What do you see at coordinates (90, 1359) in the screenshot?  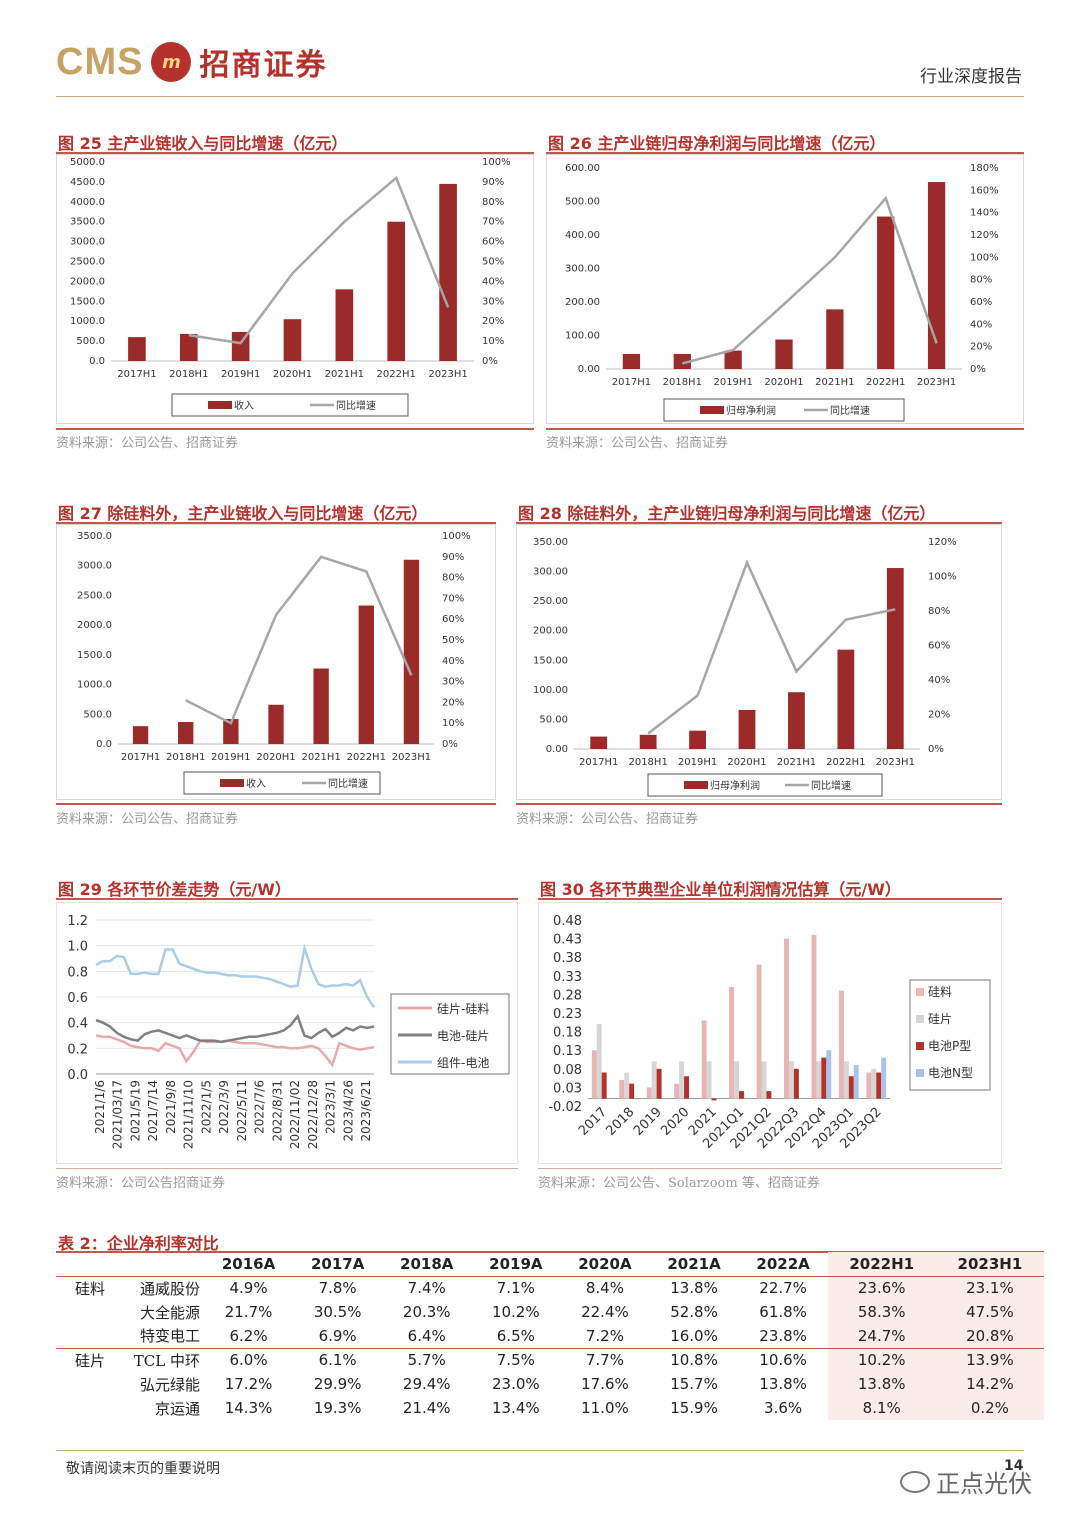 I see `row-category: 硅片` at bounding box center [90, 1359].